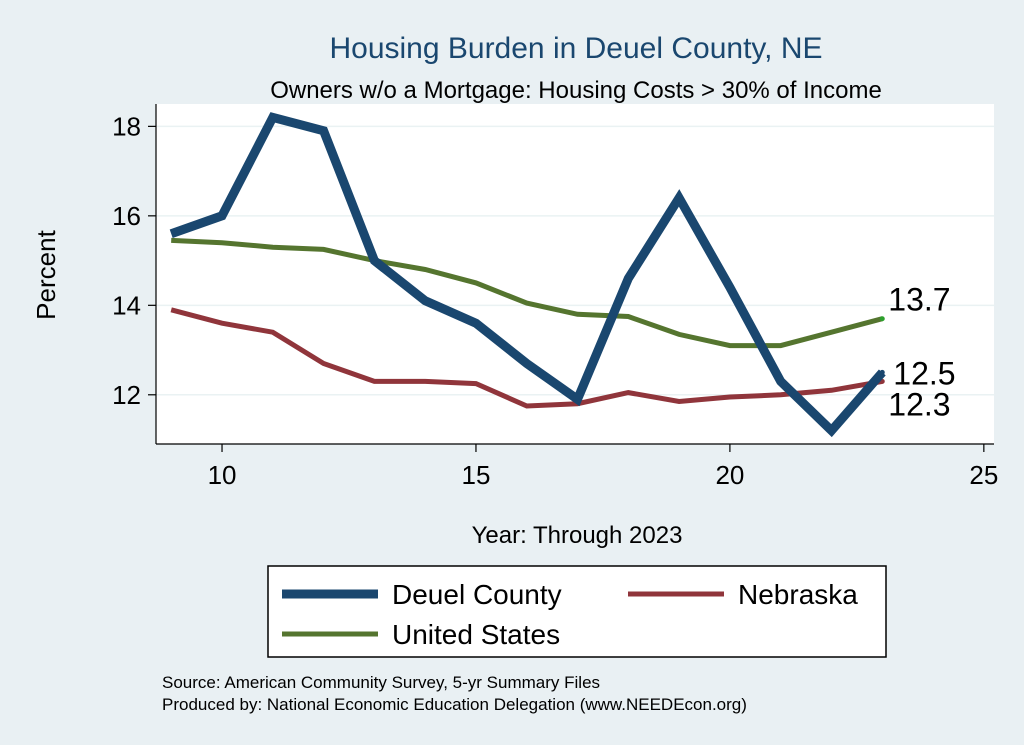  What do you see at coordinates (126, 216) in the screenshot?
I see `y-tick-label: 16` at bounding box center [126, 216].